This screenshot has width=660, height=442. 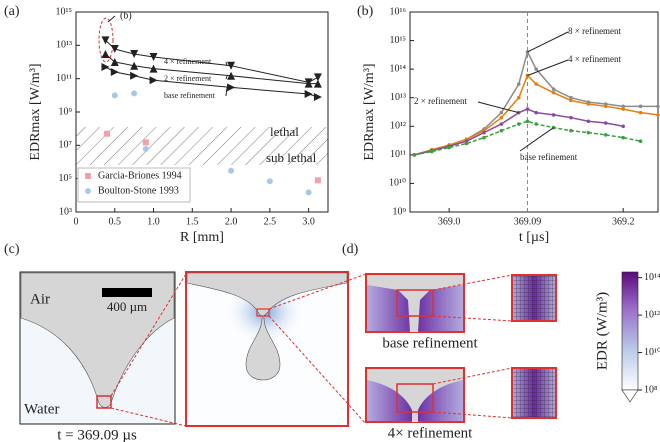 What do you see at coordinates (66, 178) in the screenshot?
I see `y-tick-label: 10⁵` at bounding box center [66, 178].